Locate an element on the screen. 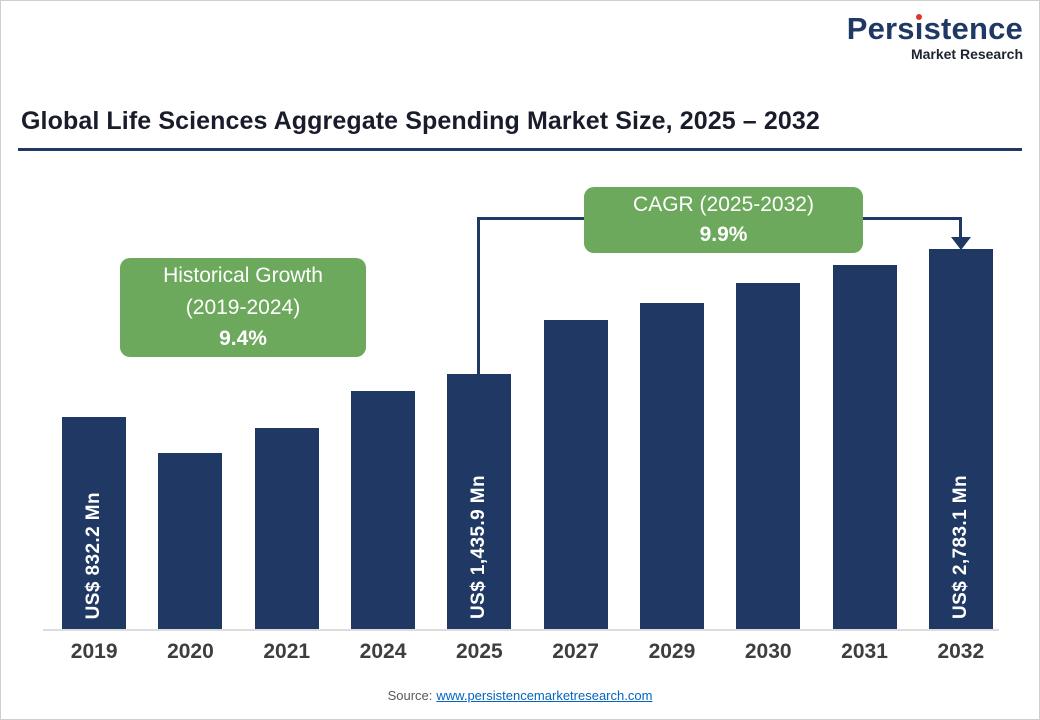 The width and height of the screenshot is (1040, 720). historical-growth-period: (2019-2024) is located at coordinates (243, 307).